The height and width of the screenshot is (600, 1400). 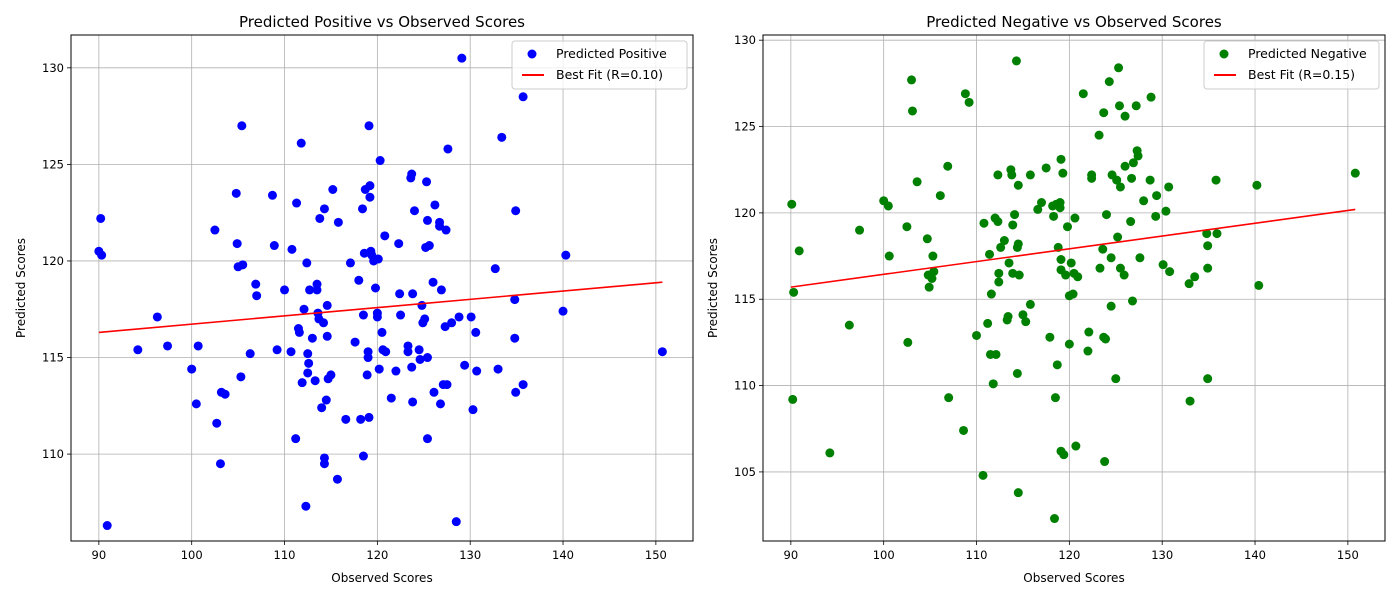 I want to click on legend: Predicted Negative Best Fit (R=0.15), so click(x=1291, y=65).